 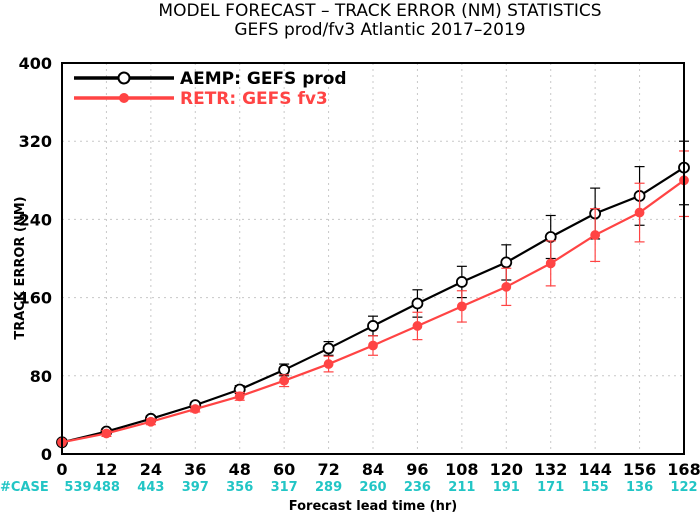 I want to click on case-count: 260, so click(x=372, y=487).